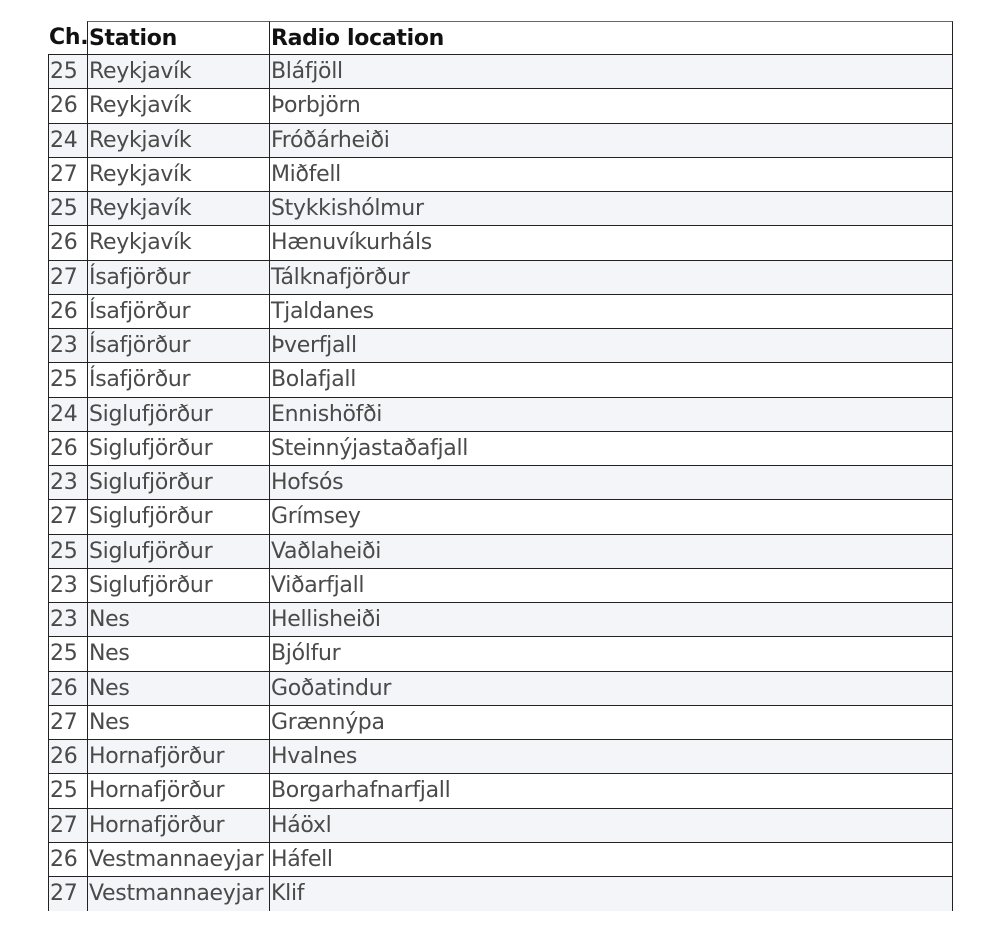 The height and width of the screenshot is (951, 1000). I want to click on cell-radio-location: Bláfjöll, so click(611, 72).